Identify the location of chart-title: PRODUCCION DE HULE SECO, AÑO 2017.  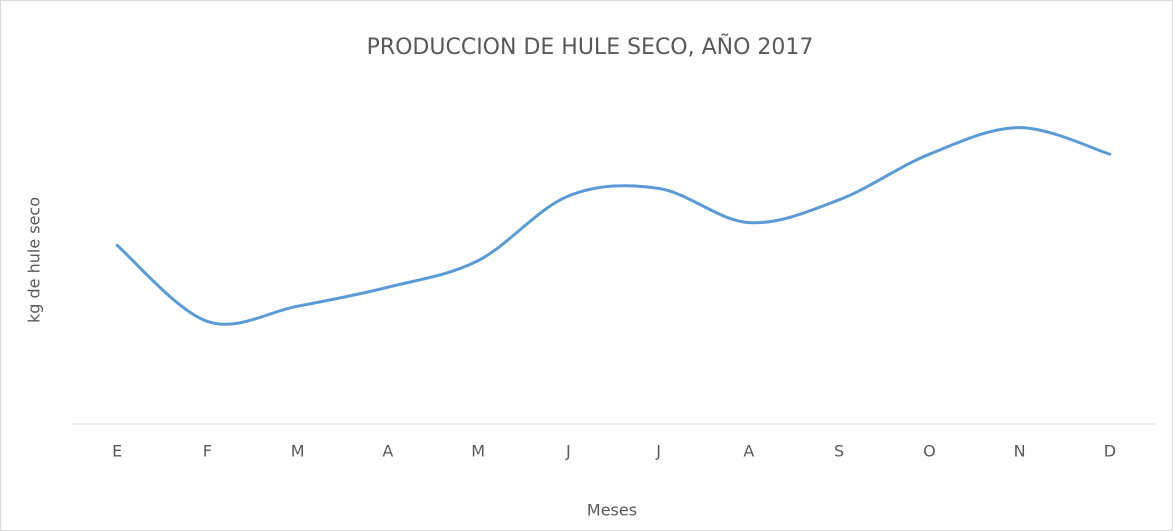
(590, 46).